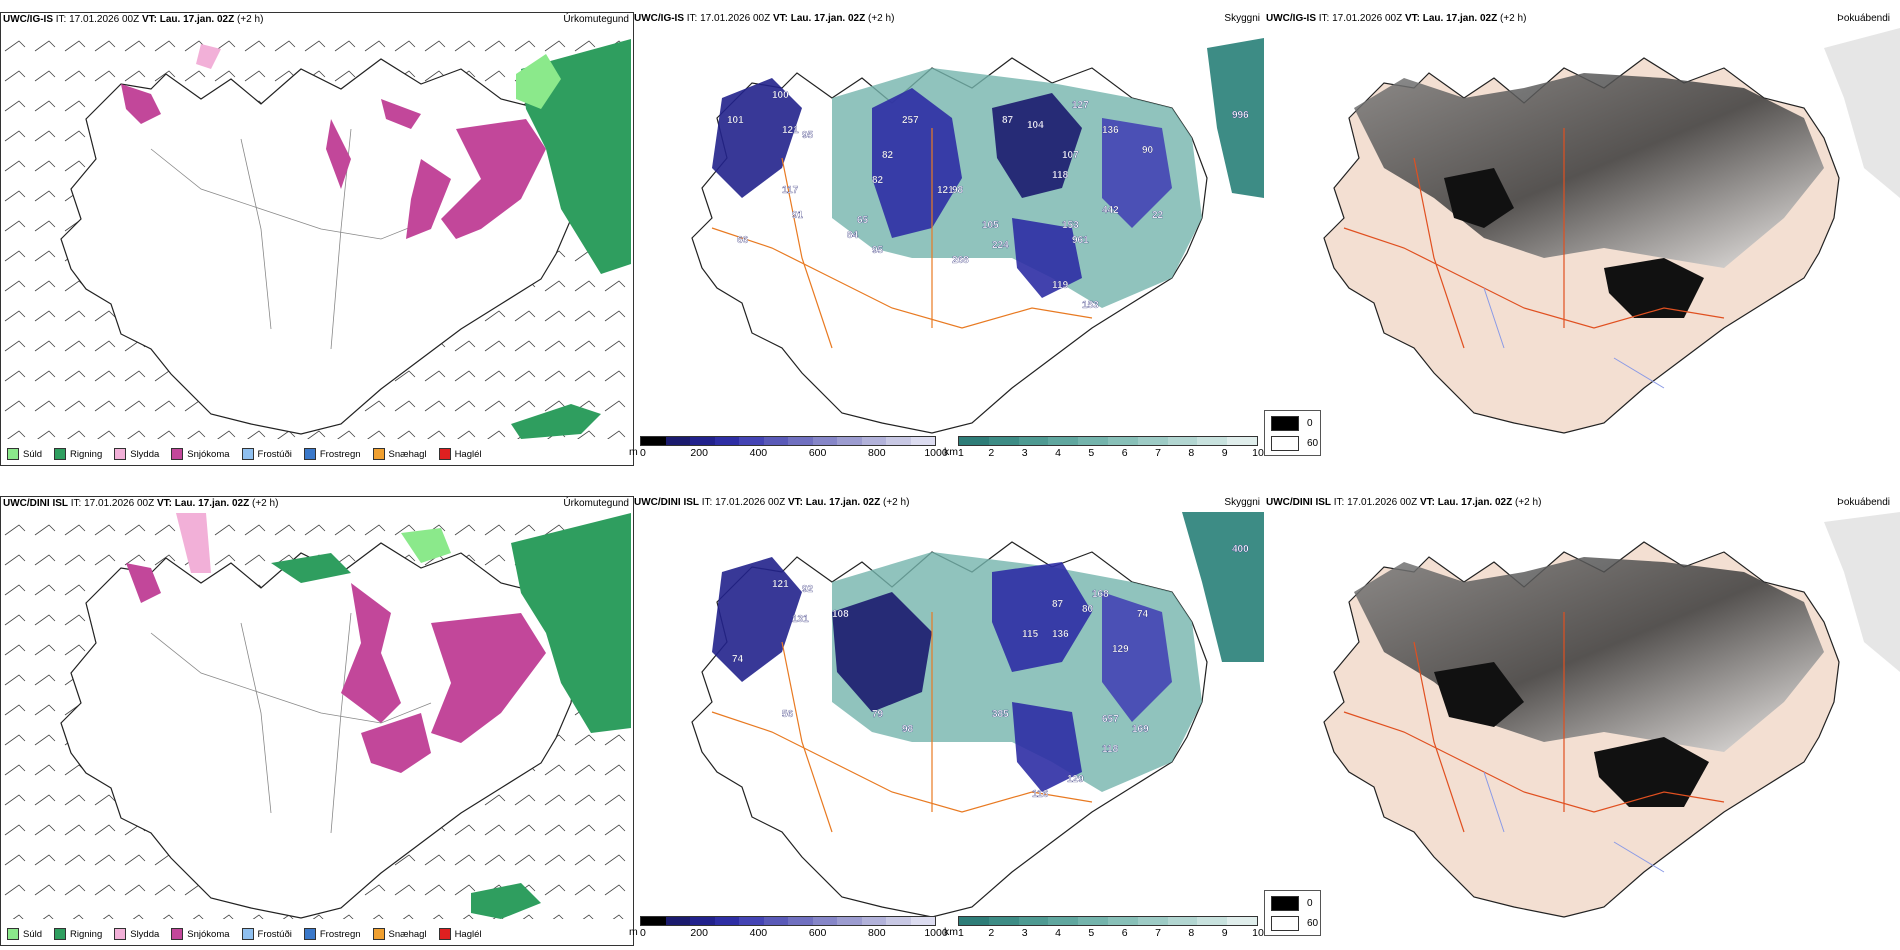  Describe the element at coordinates (1191, 453) in the screenshot. I see `colorbar-tick: 8` at that location.